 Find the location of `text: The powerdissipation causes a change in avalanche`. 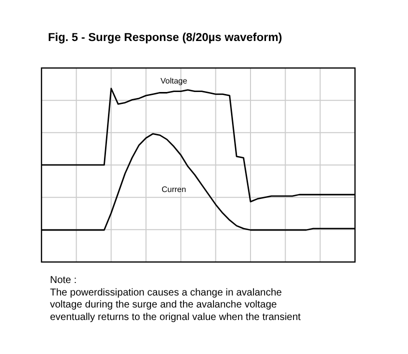

text: The powerdissipation causes a change in avalanche is located at coordinates (166, 292).